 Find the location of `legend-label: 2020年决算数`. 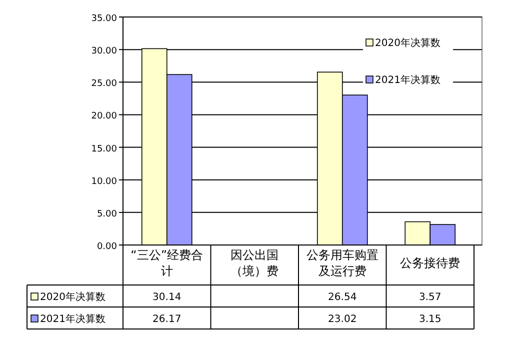

legend-label: 2020年决算数 is located at coordinates (407, 43).